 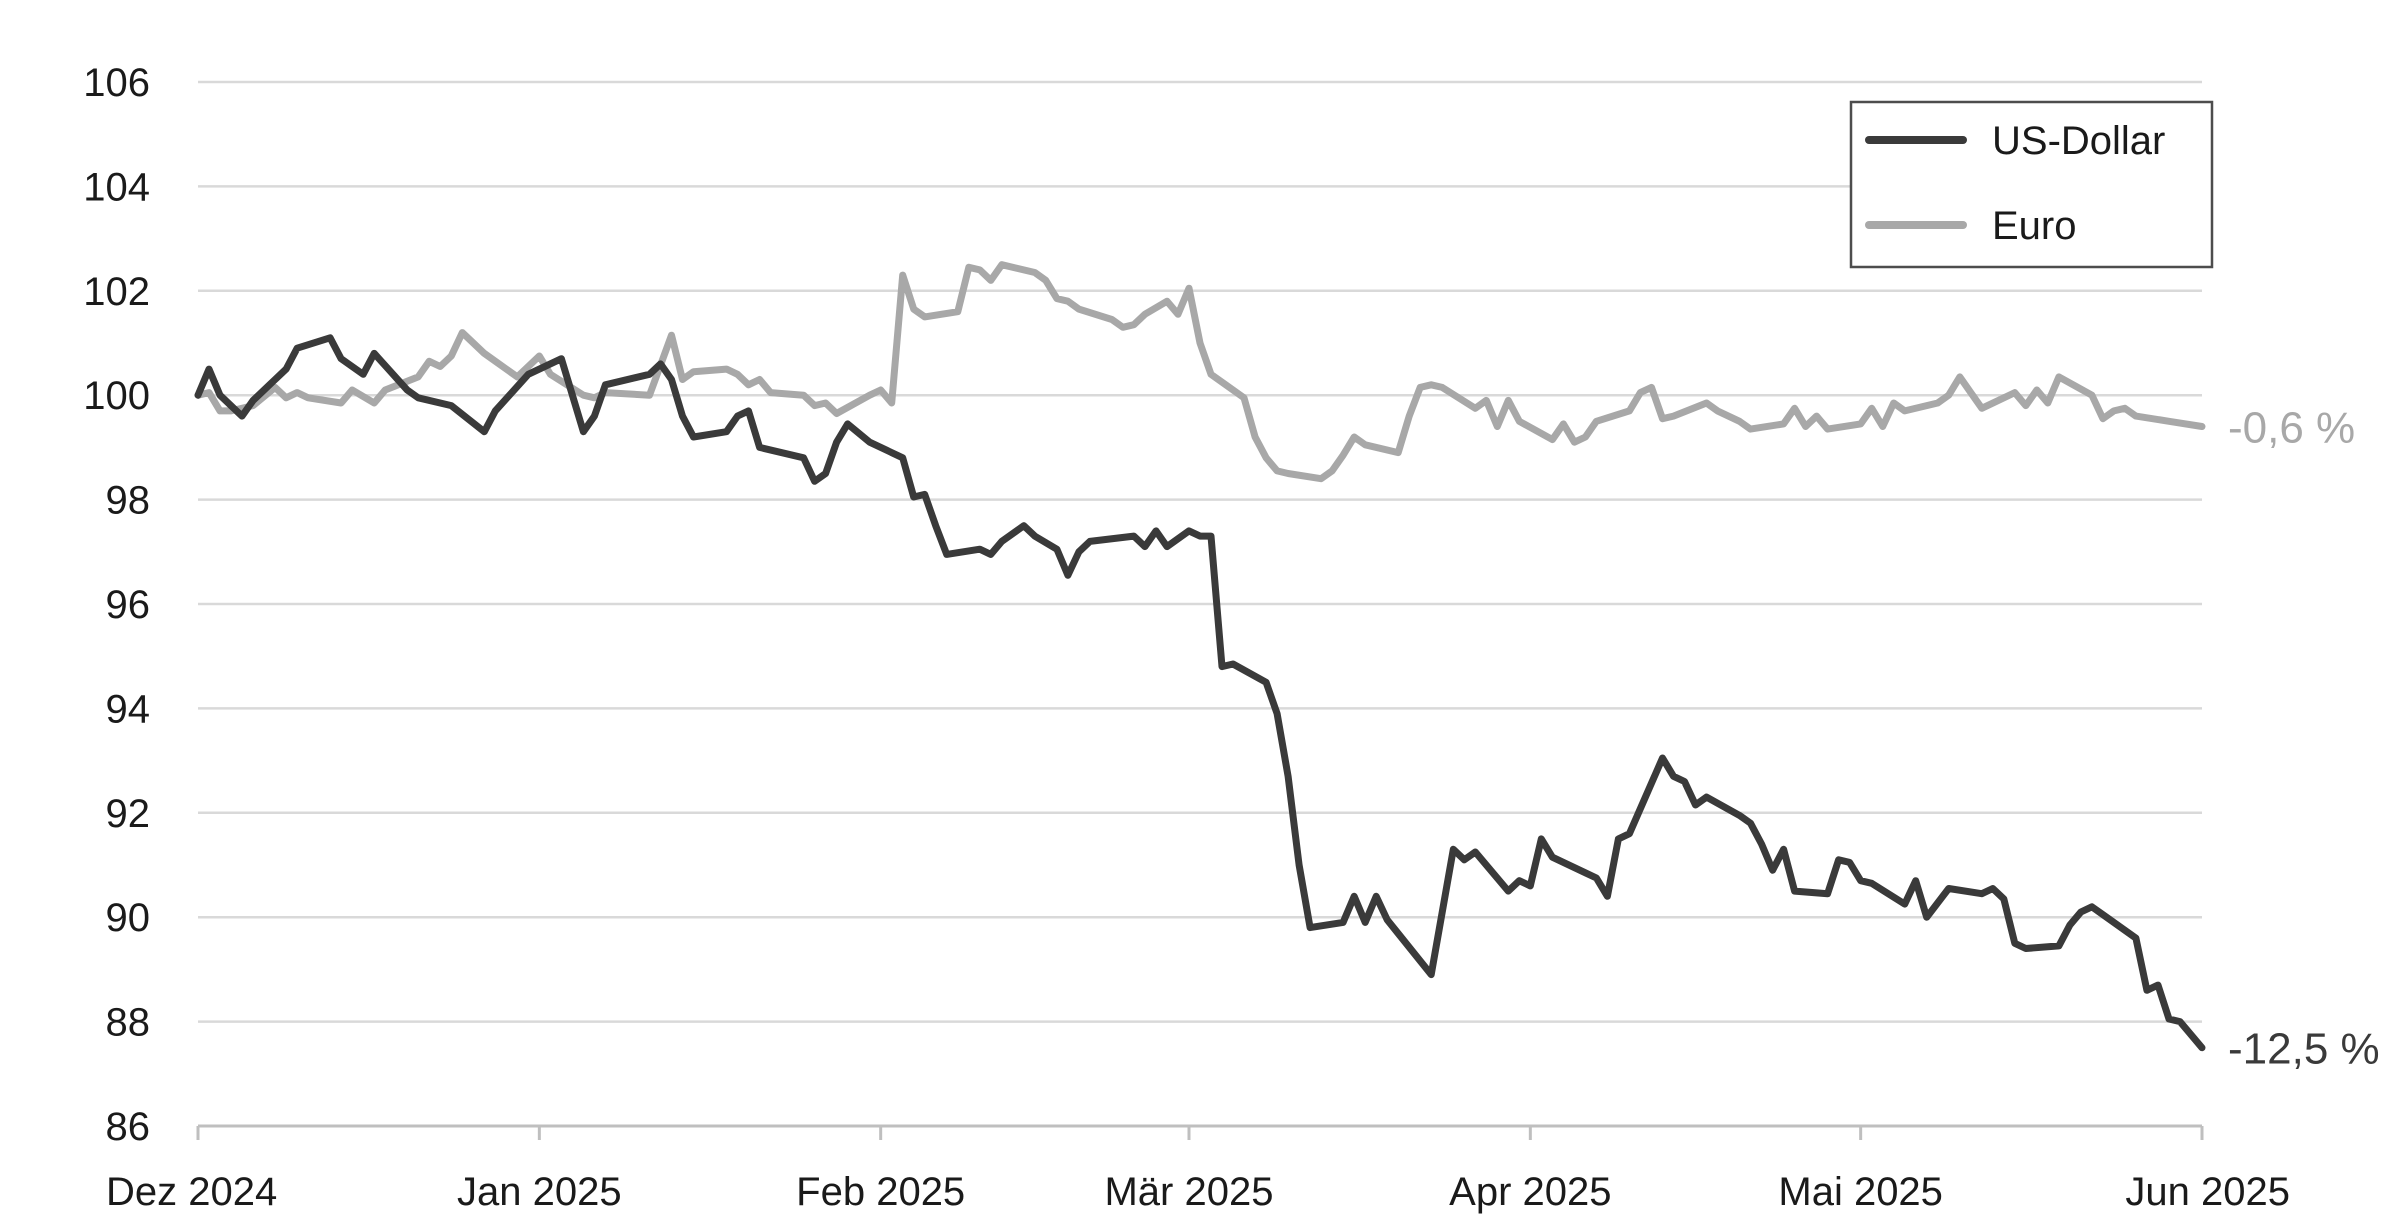 What do you see at coordinates (1200, 1132) in the screenshot?
I see `x-axis` at bounding box center [1200, 1132].